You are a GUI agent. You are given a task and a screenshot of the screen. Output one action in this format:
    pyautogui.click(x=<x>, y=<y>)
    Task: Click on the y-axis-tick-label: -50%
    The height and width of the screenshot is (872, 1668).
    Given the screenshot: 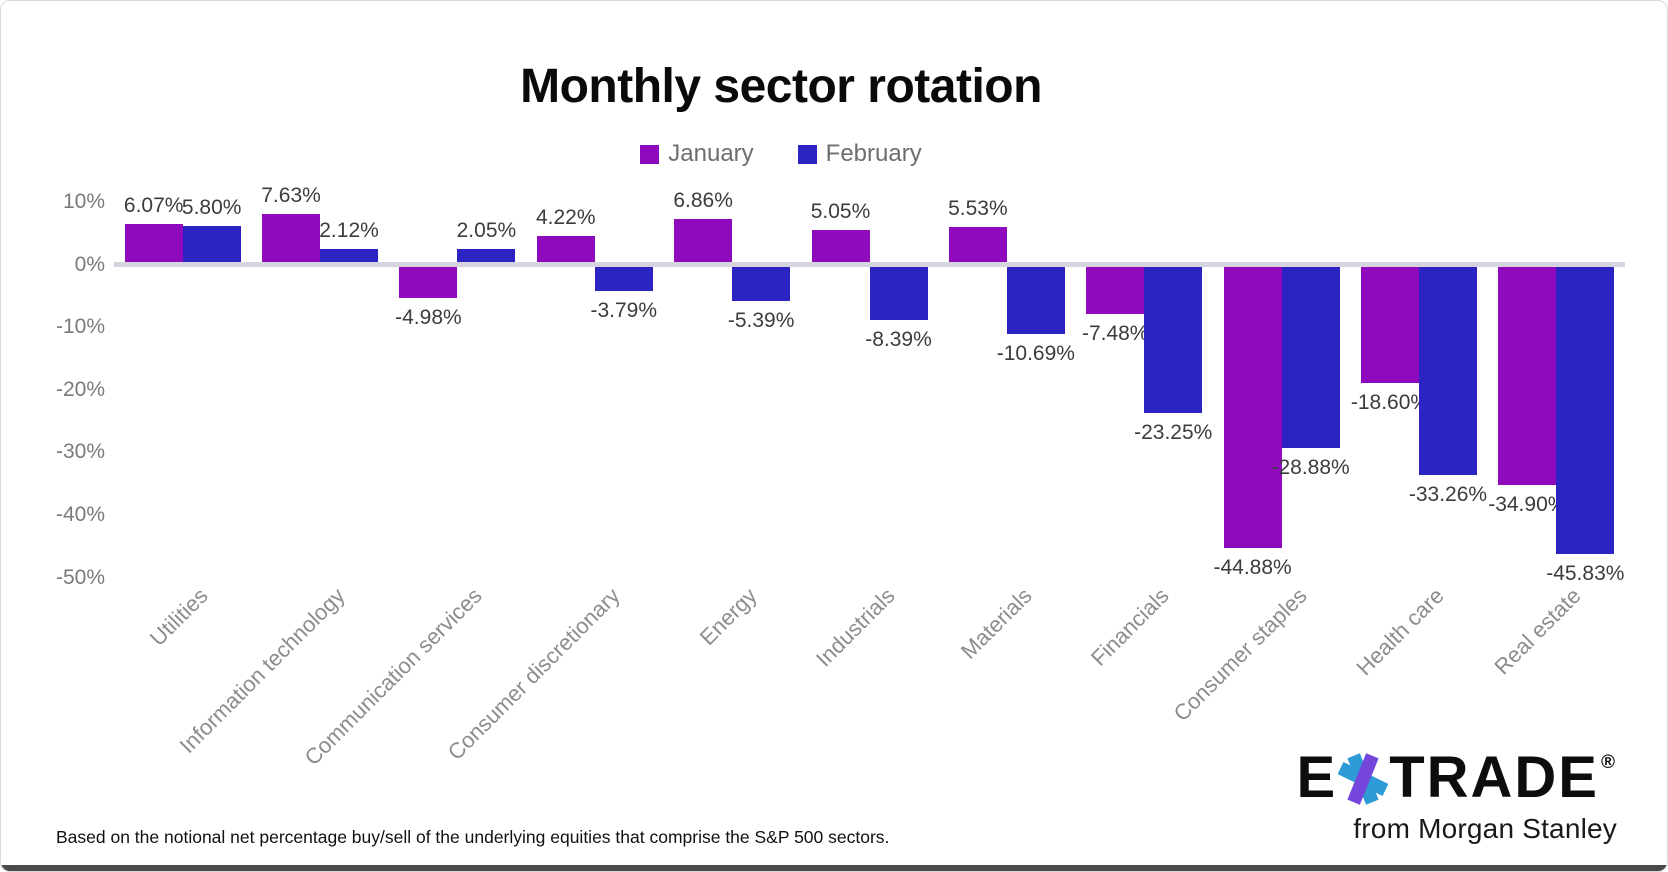 What is the action you would take?
    pyautogui.click(x=80, y=577)
    